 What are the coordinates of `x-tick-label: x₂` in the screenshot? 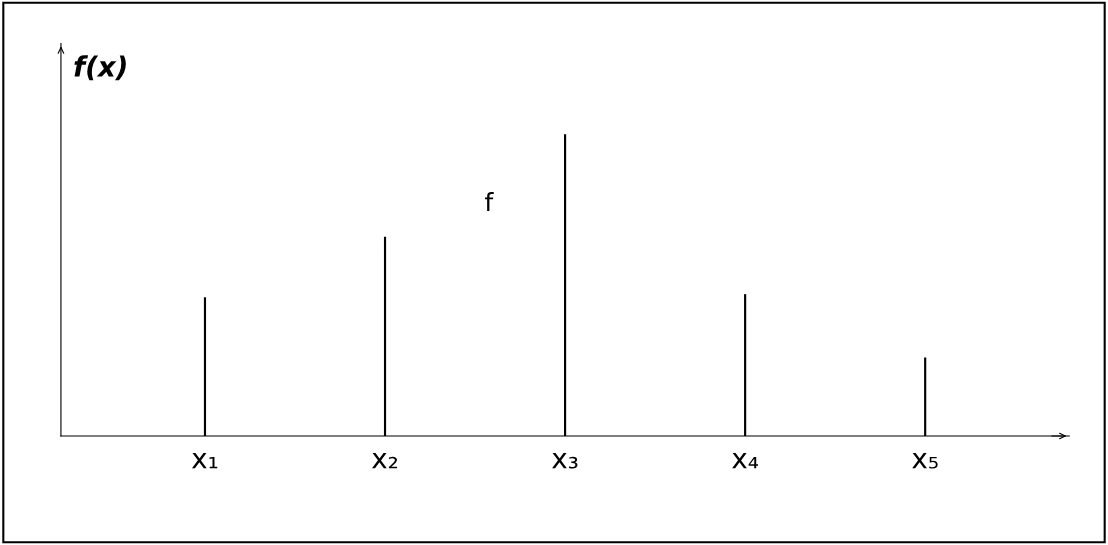 It's located at (385, 461).